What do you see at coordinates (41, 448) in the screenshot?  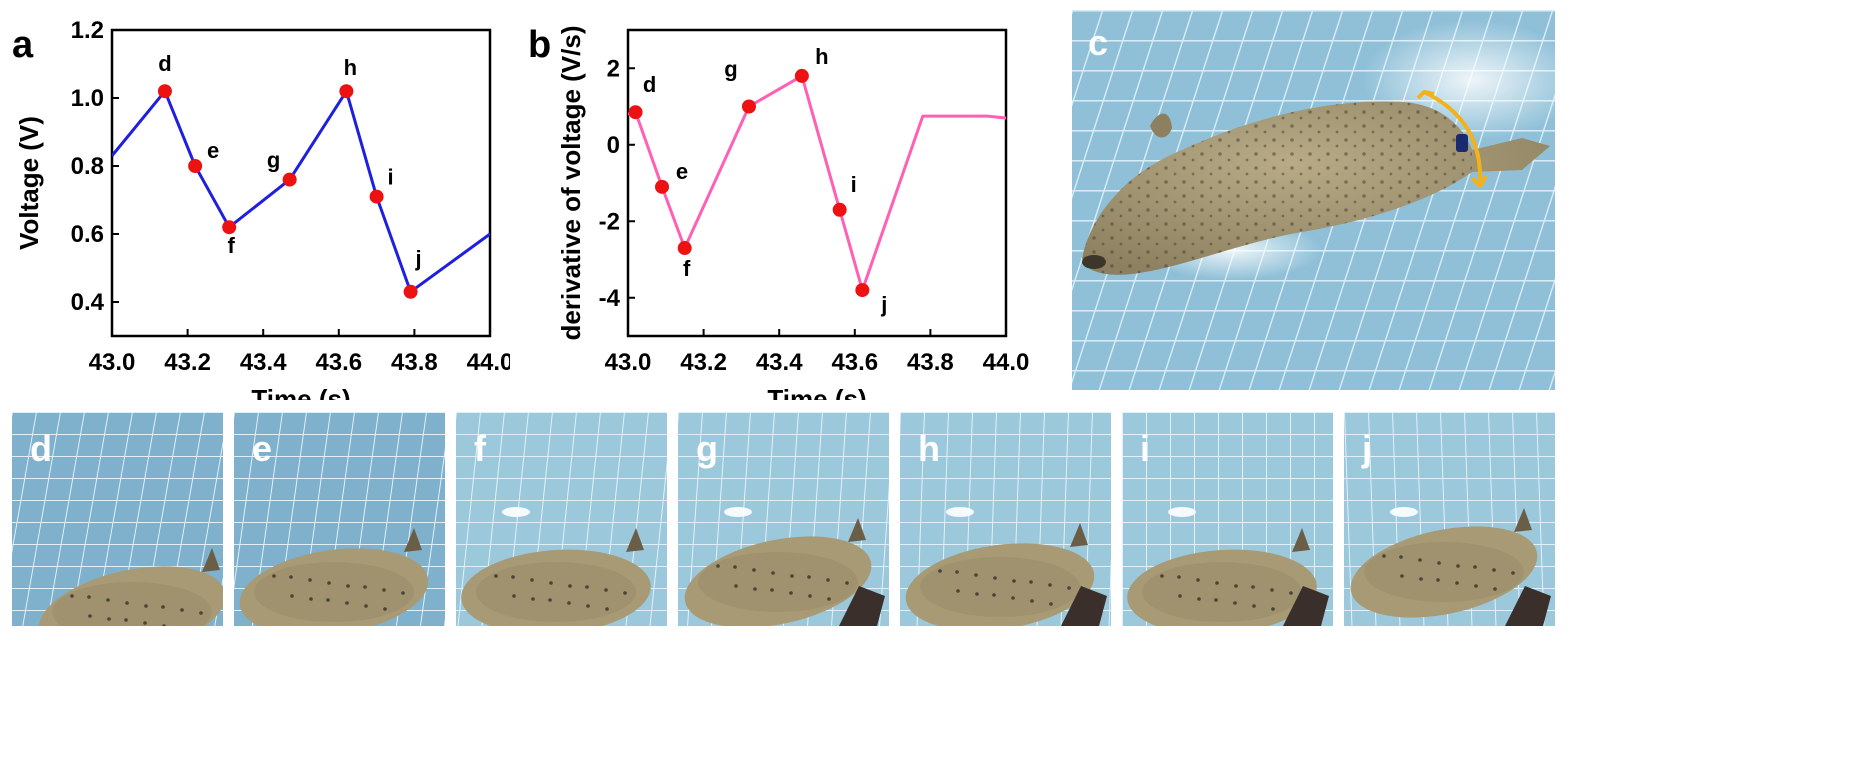 I see `frame-letter-d: d` at bounding box center [41, 448].